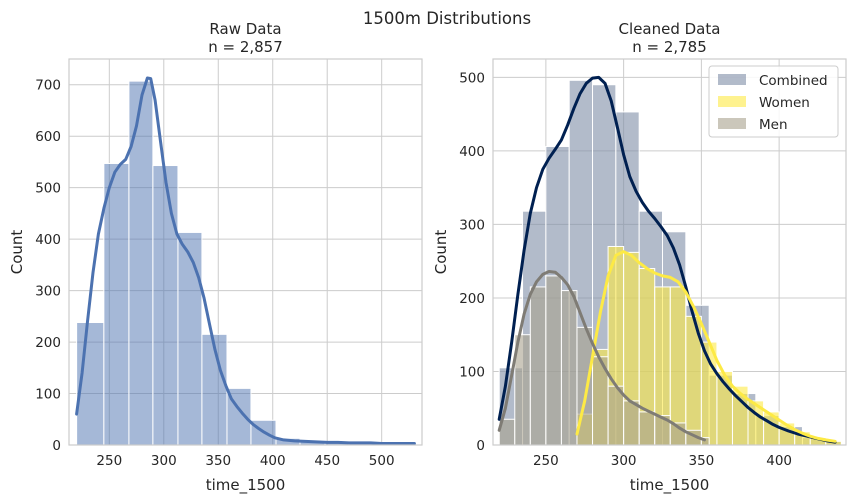  Describe the element at coordinates (48, 86) in the screenshot. I see `y-tick-label: 700` at that location.